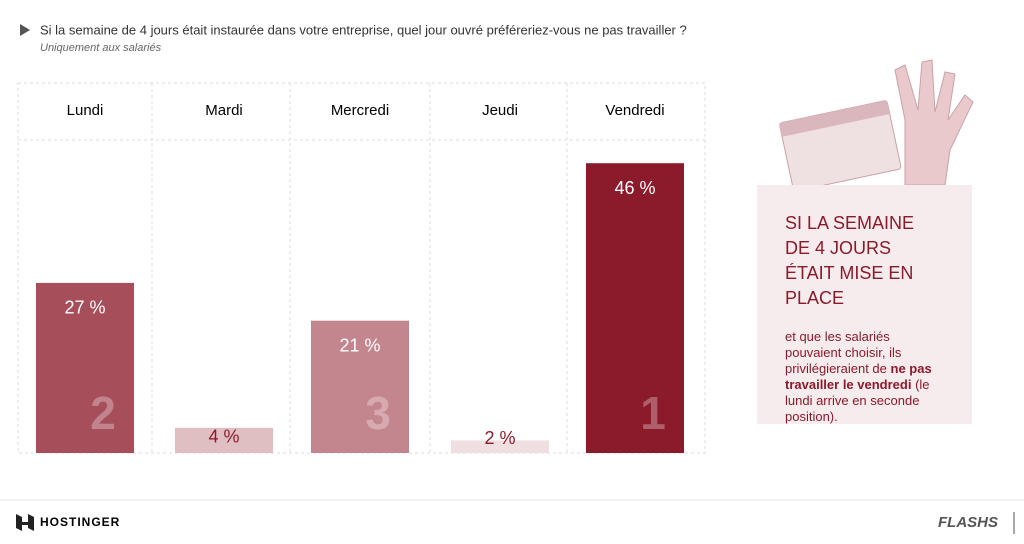  What do you see at coordinates (101, 48) in the screenshot?
I see `subtitle: Uniquement aux salariés` at bounding box center [101, 48].